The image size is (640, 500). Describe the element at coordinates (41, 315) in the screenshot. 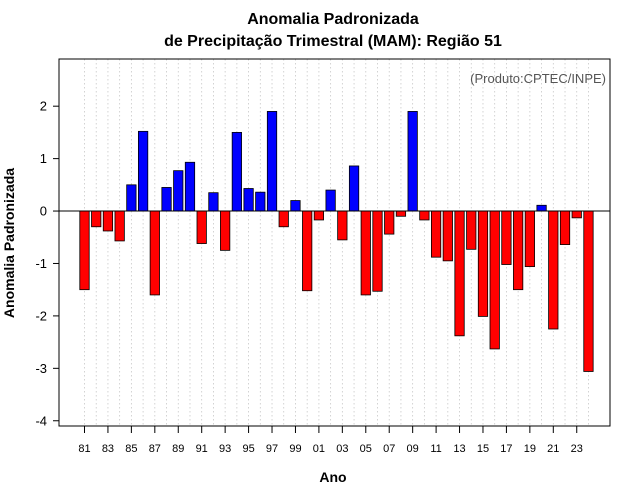

I see `y-tick-label: -2` at that location.